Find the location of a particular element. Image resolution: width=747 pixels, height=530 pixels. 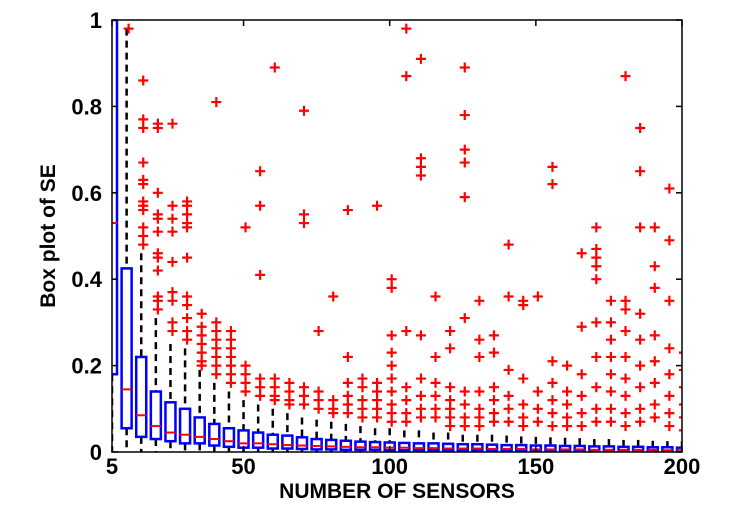

y-tick-label: 0.4 is located at coordinates (86, 279).